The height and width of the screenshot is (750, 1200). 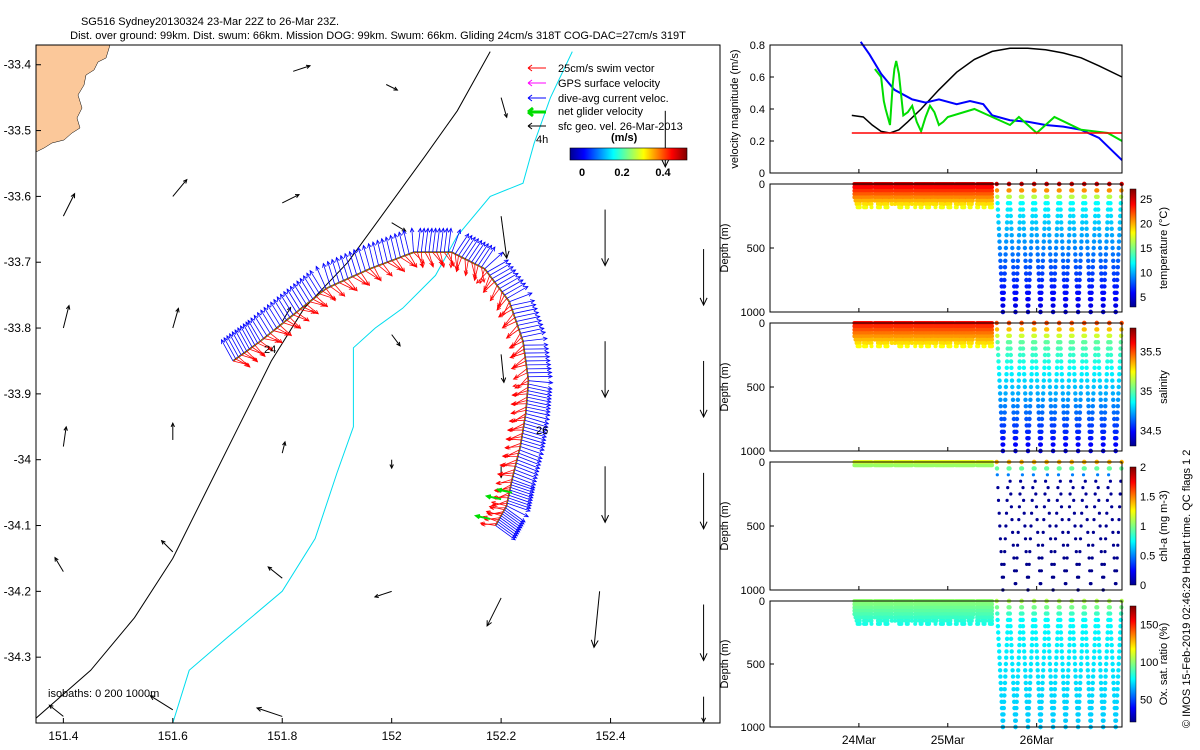 I want to click on chlorophyll-colorbar-tick: 0, so click(x=1143, y=586).